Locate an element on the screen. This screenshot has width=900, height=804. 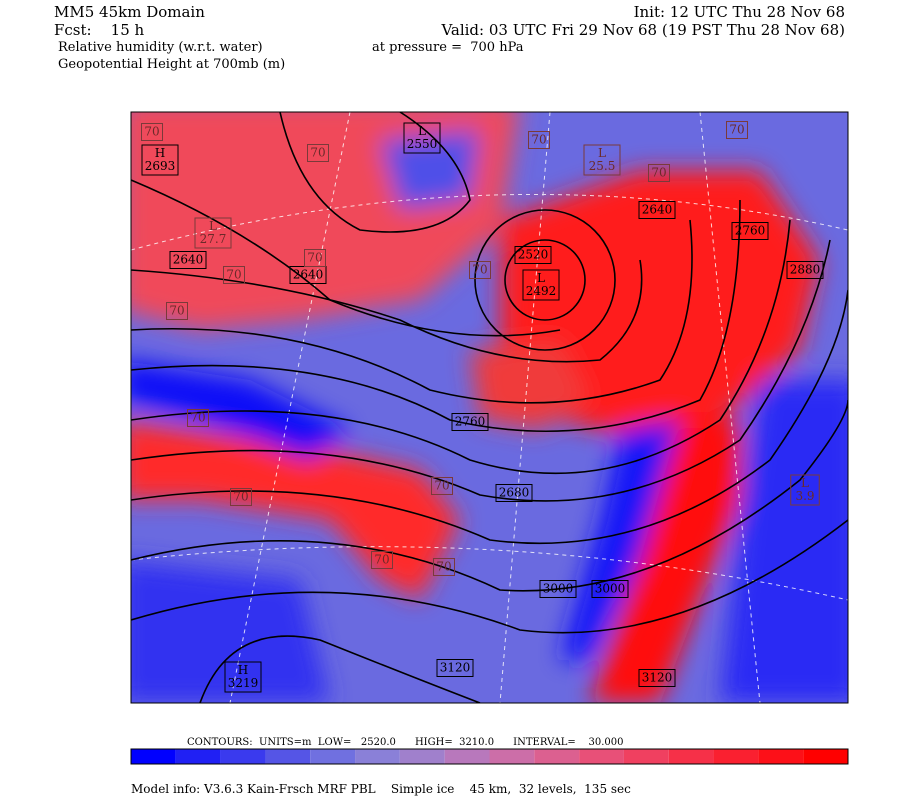
map-label: 3120 is located at coordinates (455, 668).